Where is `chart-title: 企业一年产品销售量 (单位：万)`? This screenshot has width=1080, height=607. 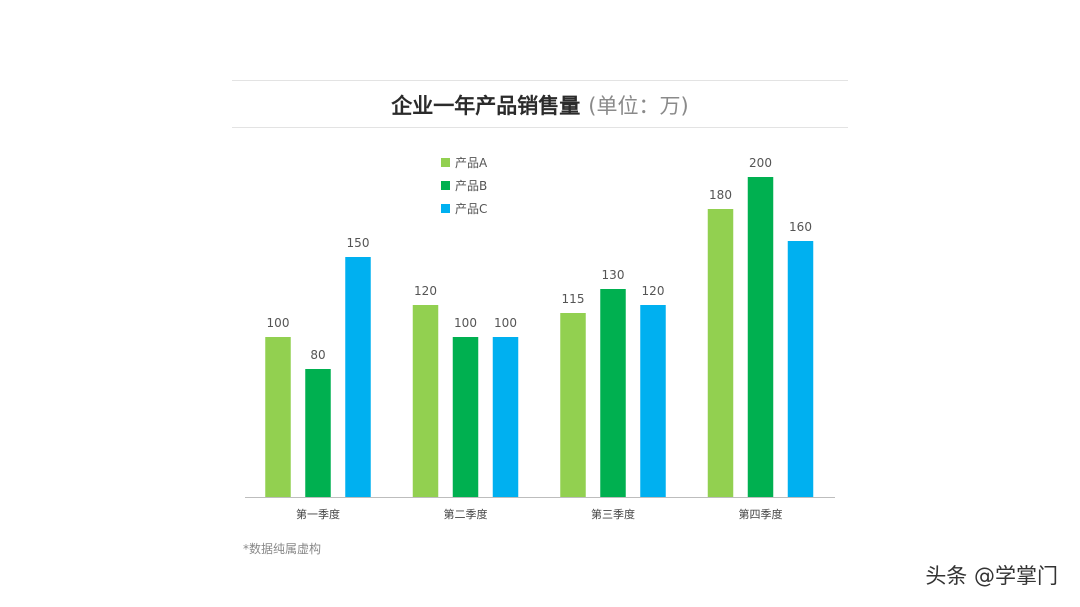
chart-title: 企业一年产品销售量 (单位：万) is located at coordinates (540, 105).